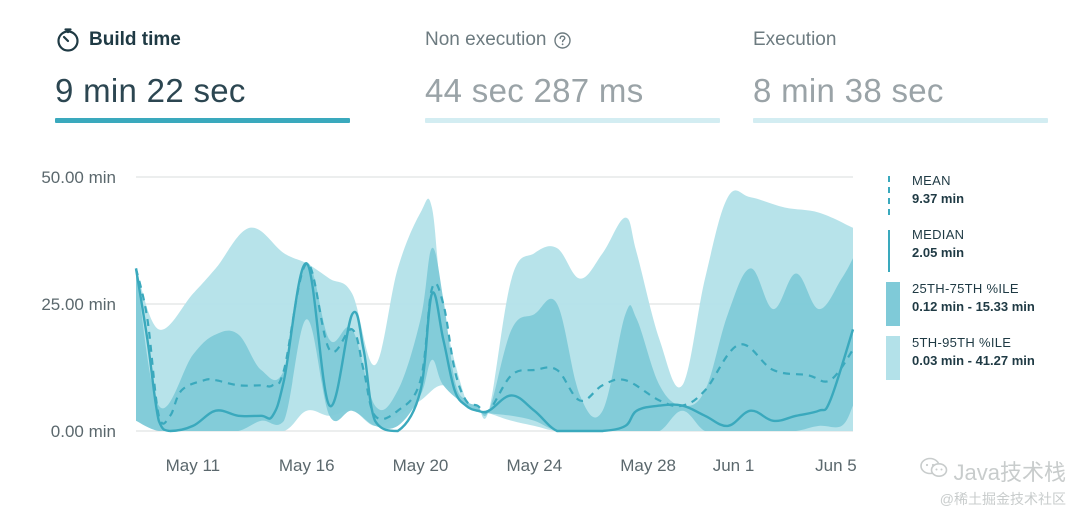  What do you see at coordinates (938, 198) in the screenshot?
I see `legend-value-mean: 9.37 min` at bounding box center [938, 198].